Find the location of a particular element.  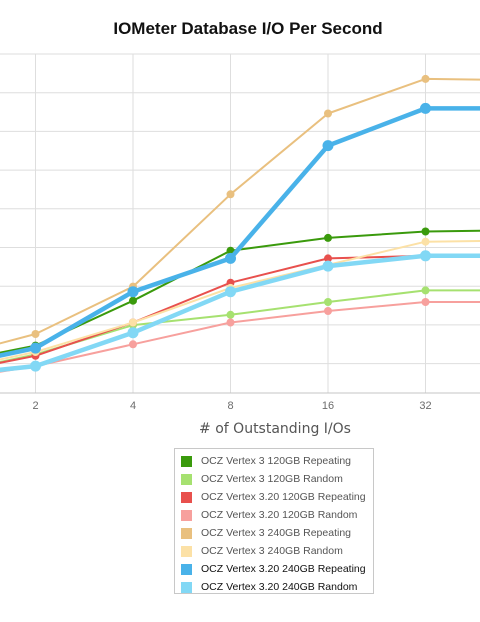

legend-item: OCZ Vertex 3.20 240GB Random is located at coordinates (277, 587).